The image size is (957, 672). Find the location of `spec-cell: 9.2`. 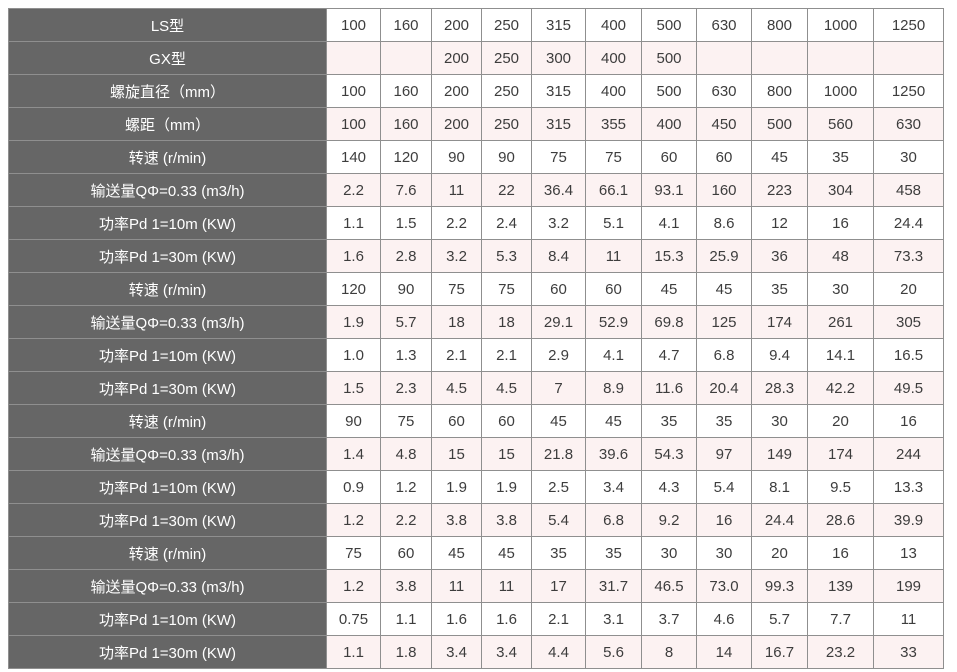

spec-cell: 9.2 is located at coordinates (669, 520).